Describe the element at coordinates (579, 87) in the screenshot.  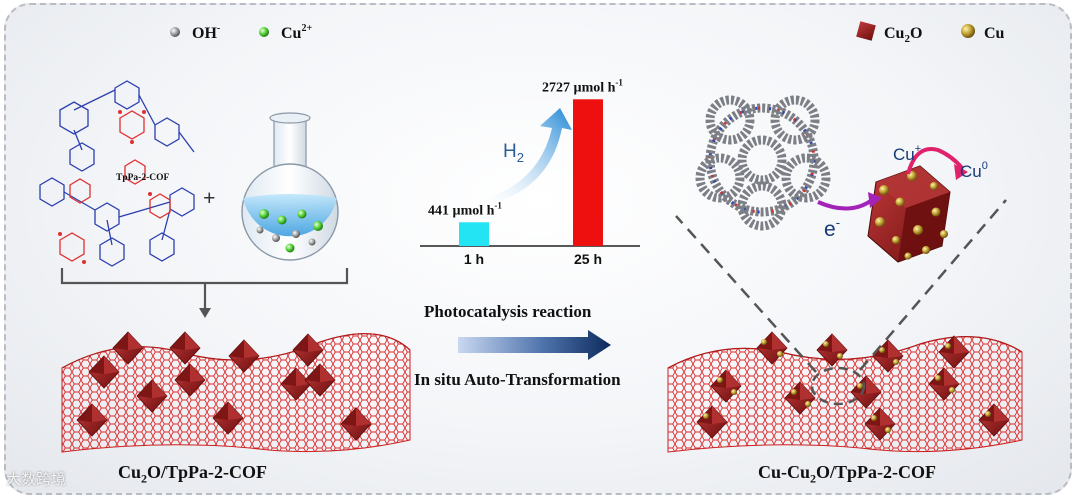
I see `bar-value-label-main: 2727 µmol h` at that location.